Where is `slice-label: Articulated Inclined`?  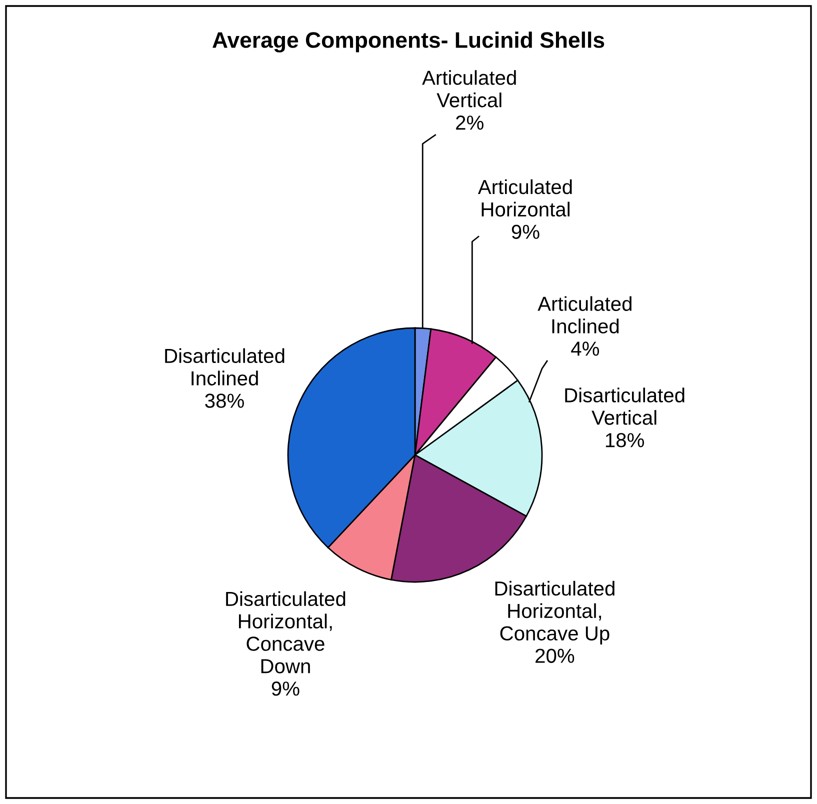
slice-label: Articulated Inclined is located at coordinates (585, 315).